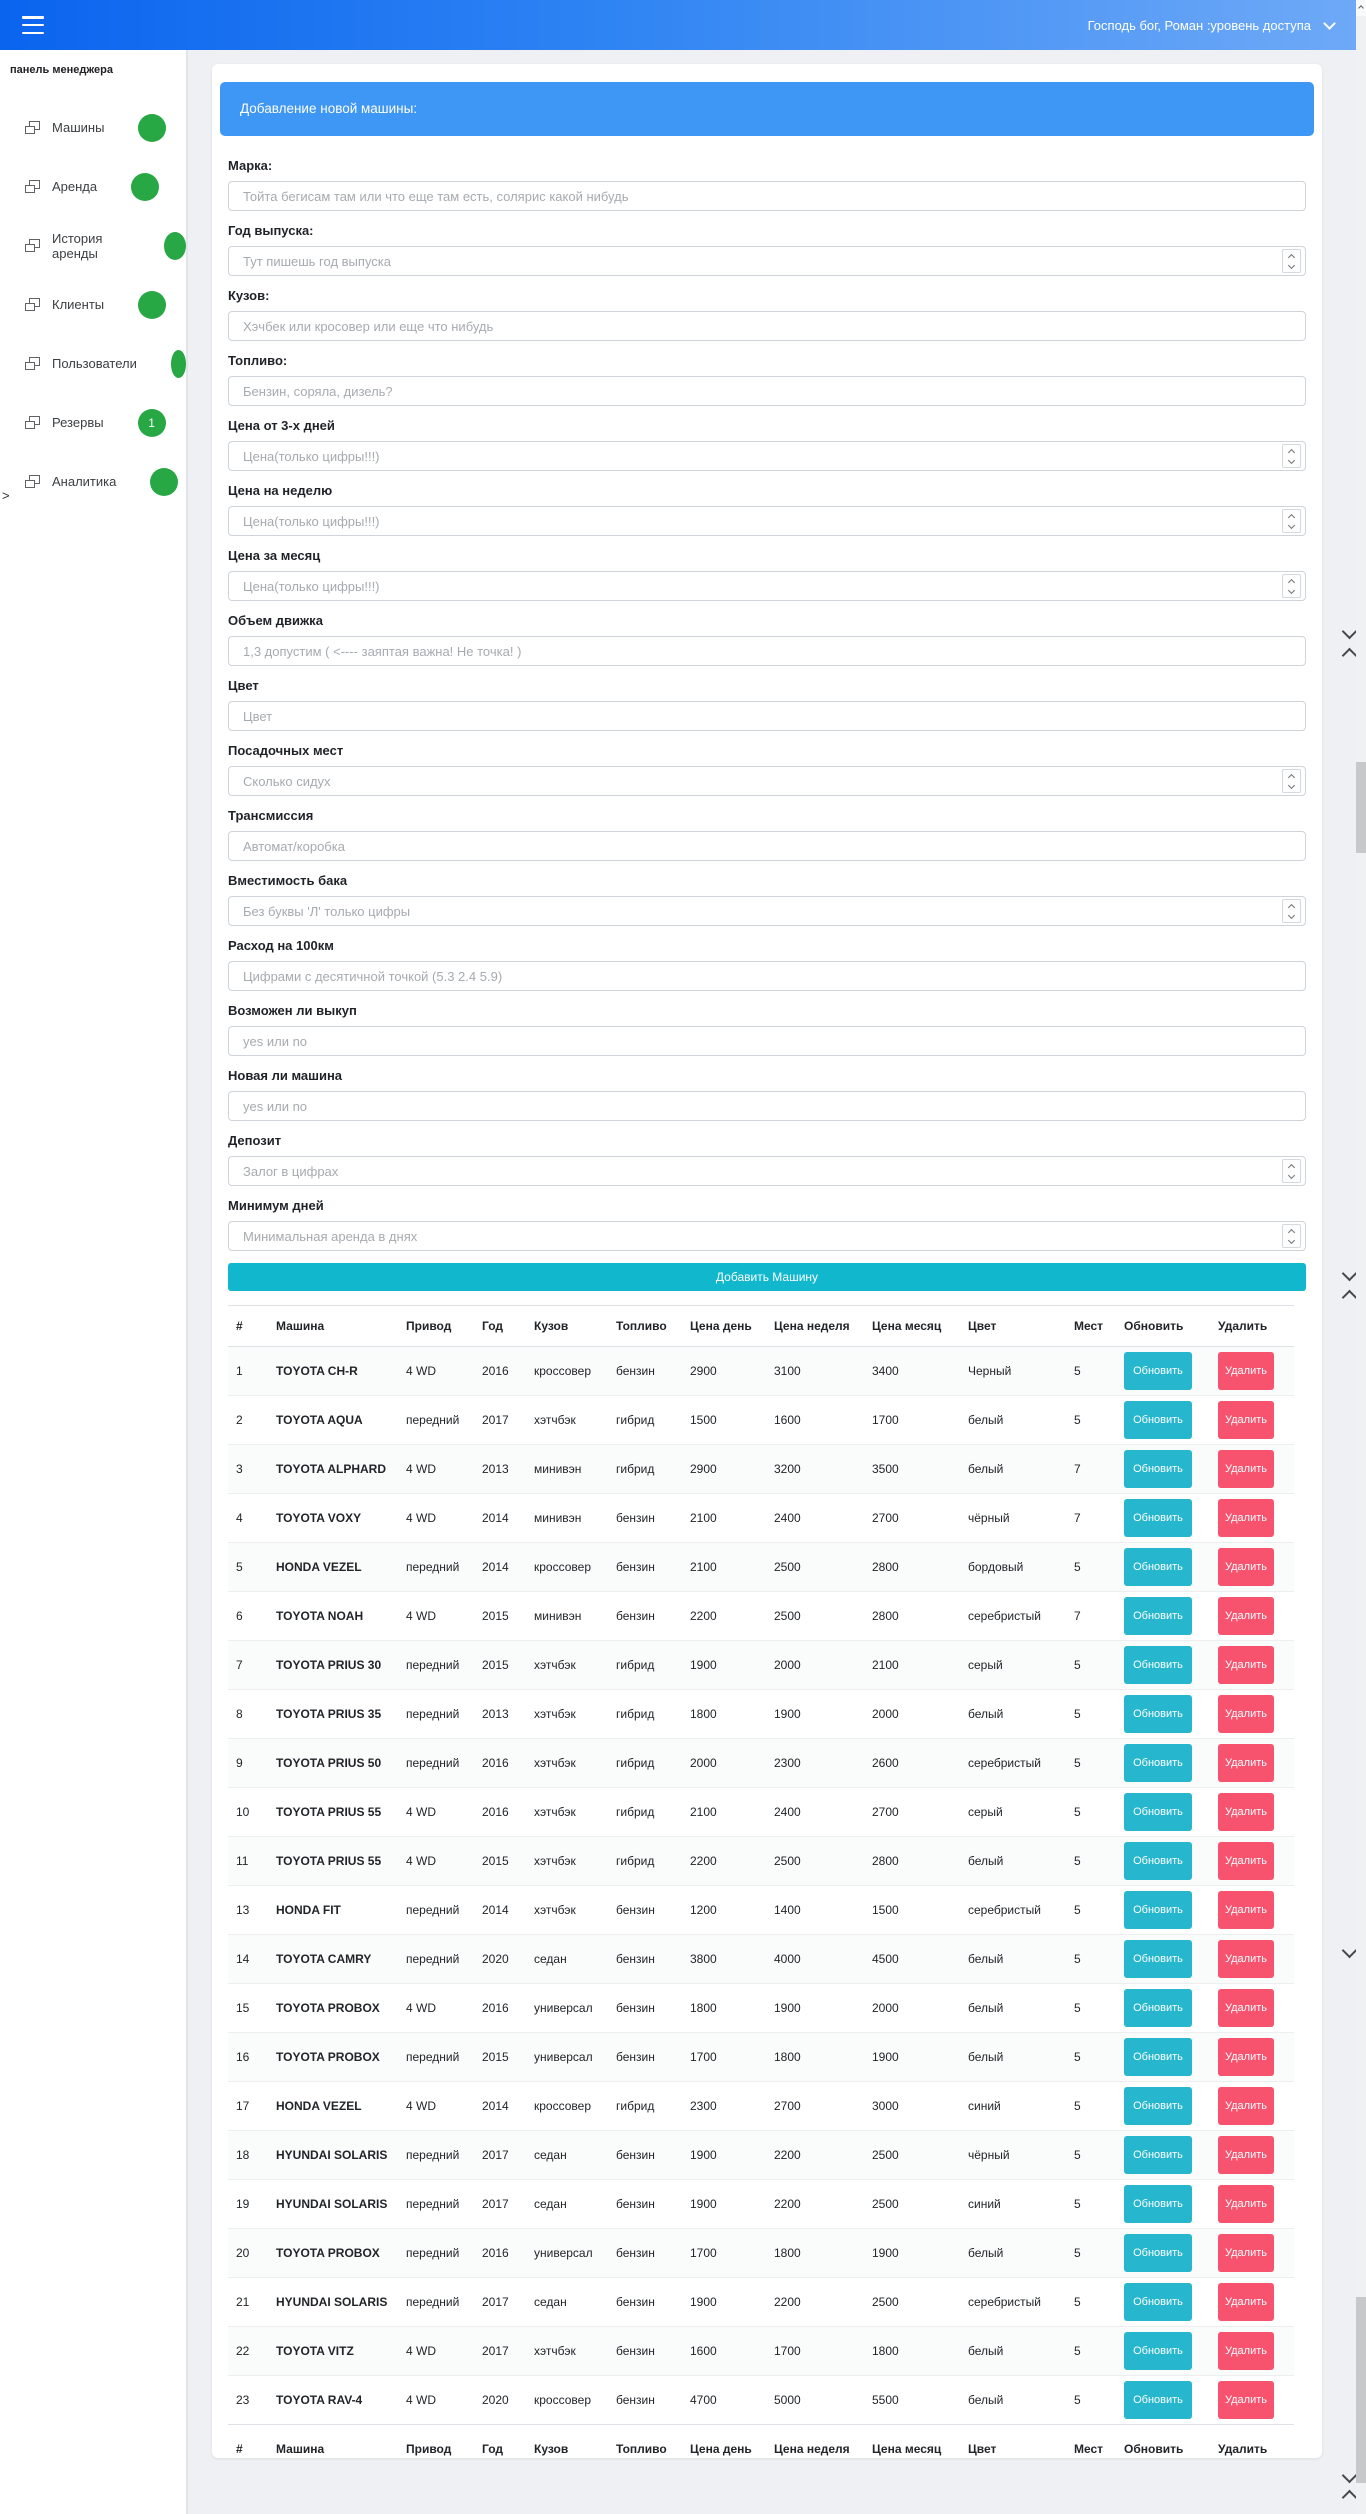  Describe the element at coordinates (1349, 1950) in the screenshot. I see `scroll-down-icon` at that location.